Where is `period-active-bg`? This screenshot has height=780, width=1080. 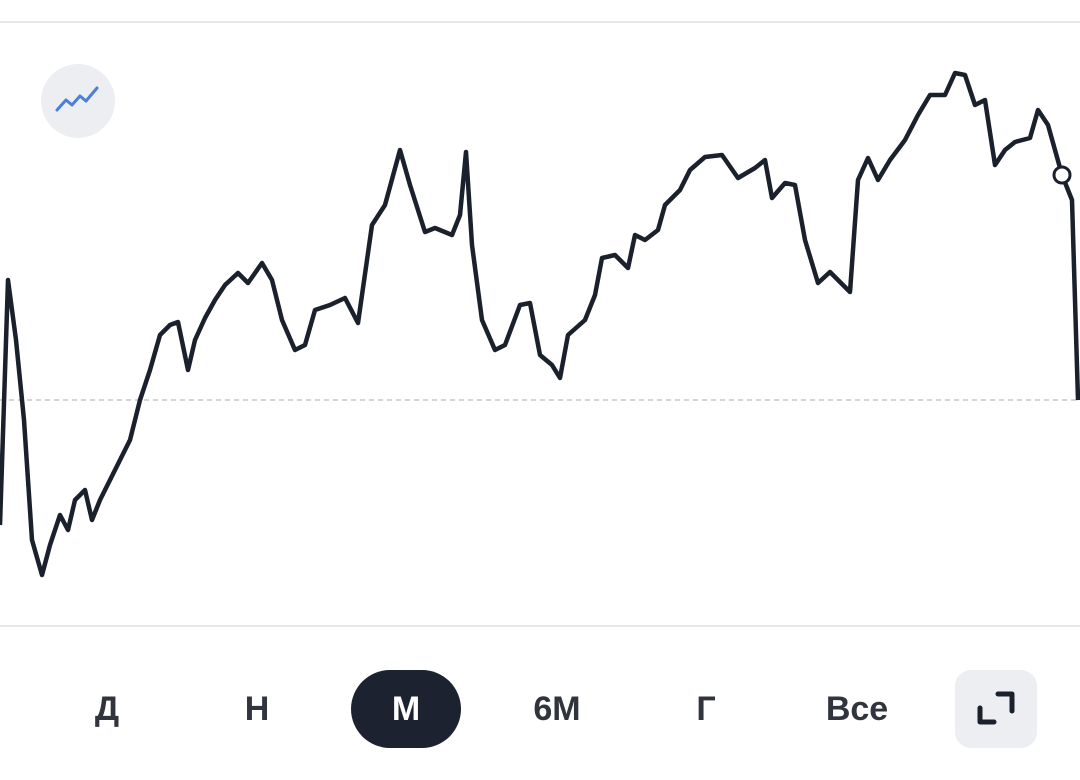 period-active-bg is located at coordinates (406, 709).